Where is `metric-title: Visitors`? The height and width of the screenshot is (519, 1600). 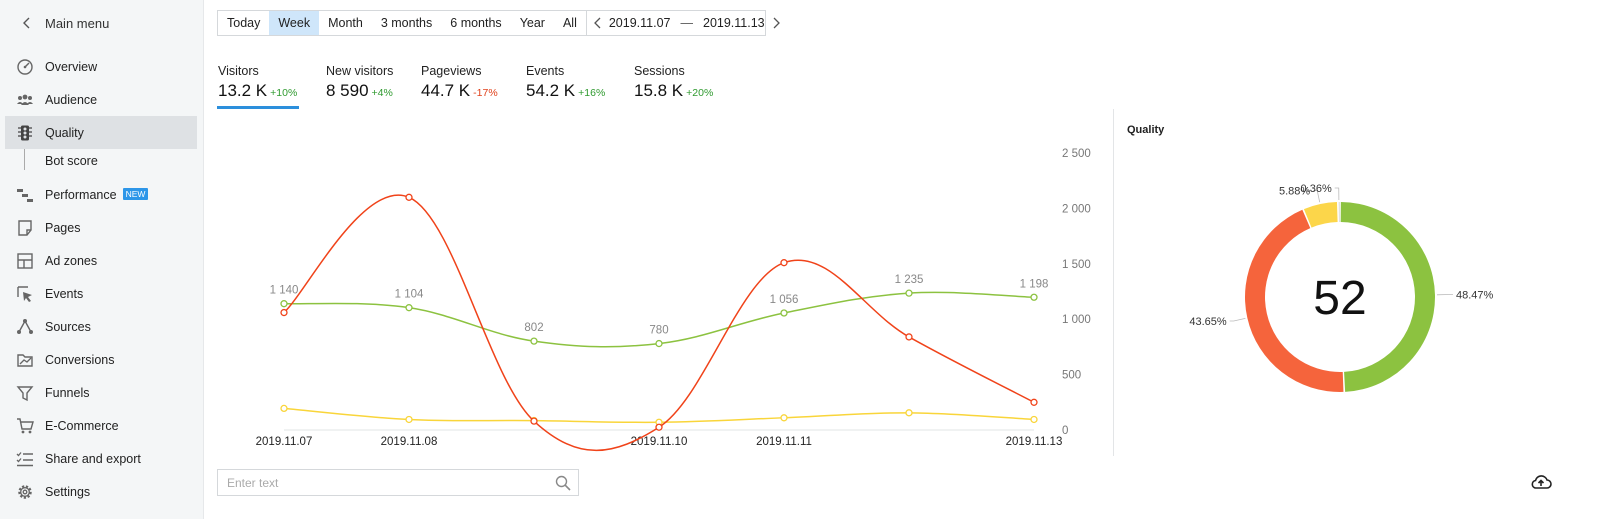
metric-title: Visitors is located at coordinates (238, 71).